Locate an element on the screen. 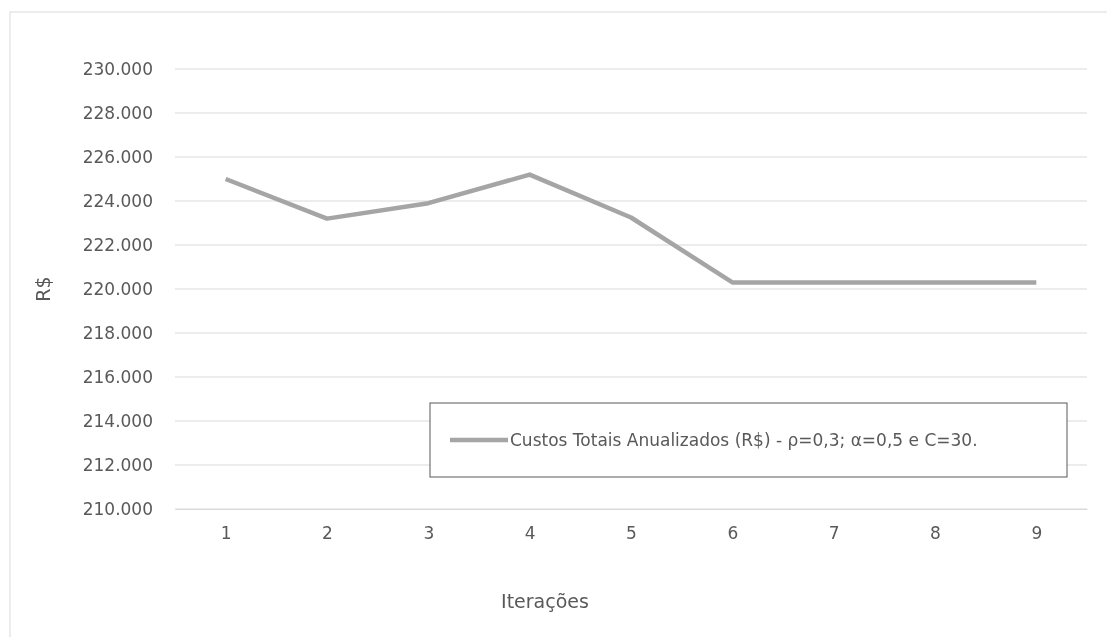 This screenshot has height=637, width=1107. y-tick-label: 224.000 is located at coordinates (117, 200).